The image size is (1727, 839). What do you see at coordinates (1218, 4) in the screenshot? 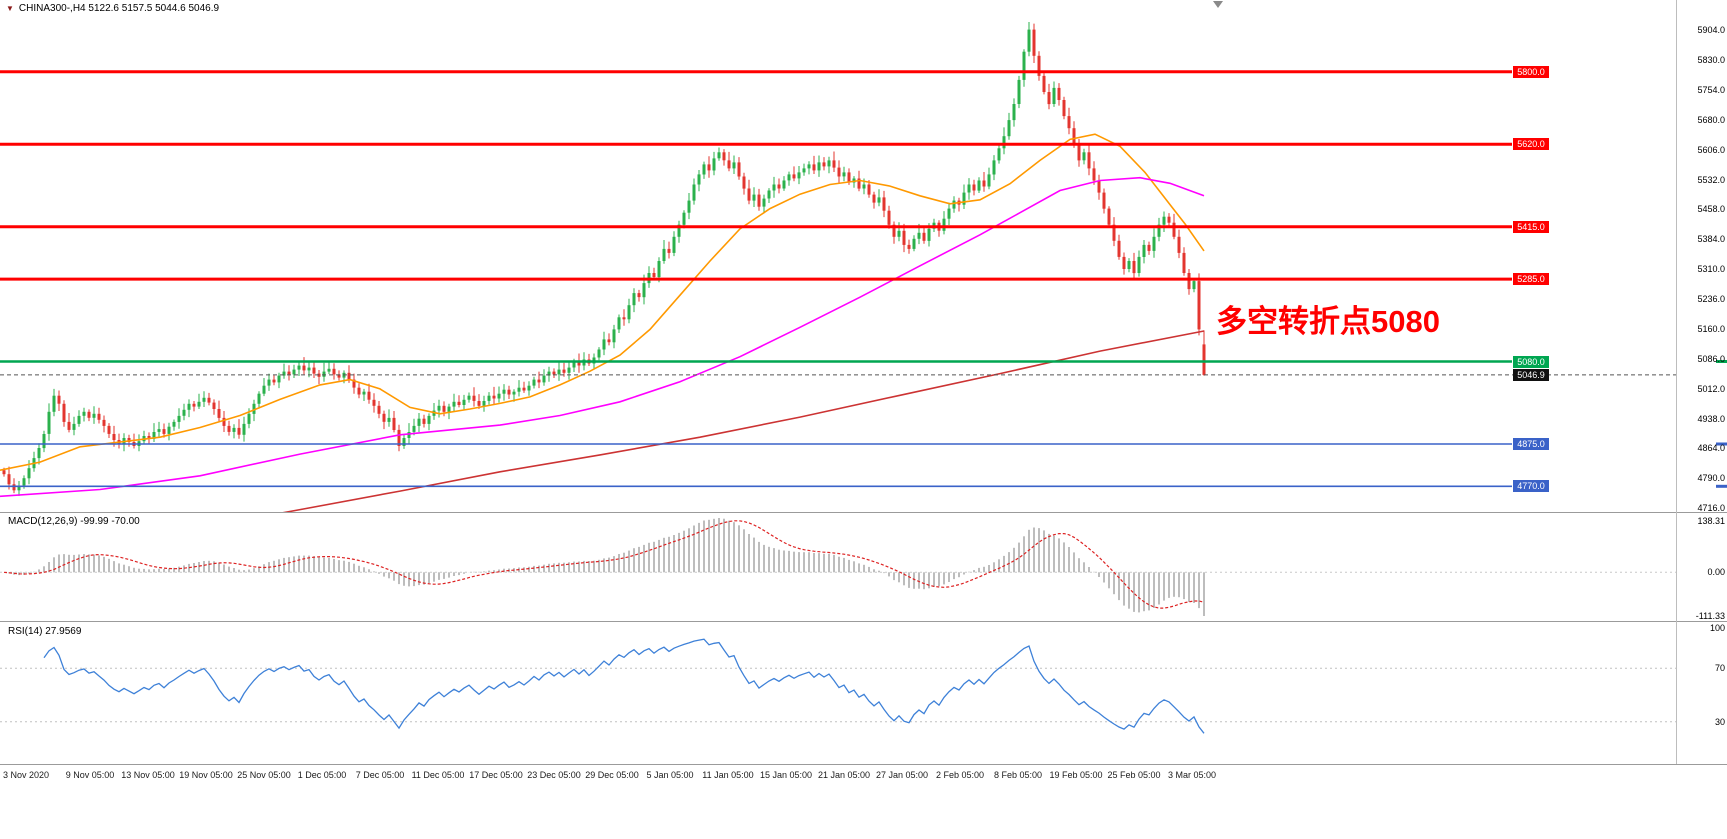
I see `chart-shift-marker-icon` at bounding box center [1218, 4].